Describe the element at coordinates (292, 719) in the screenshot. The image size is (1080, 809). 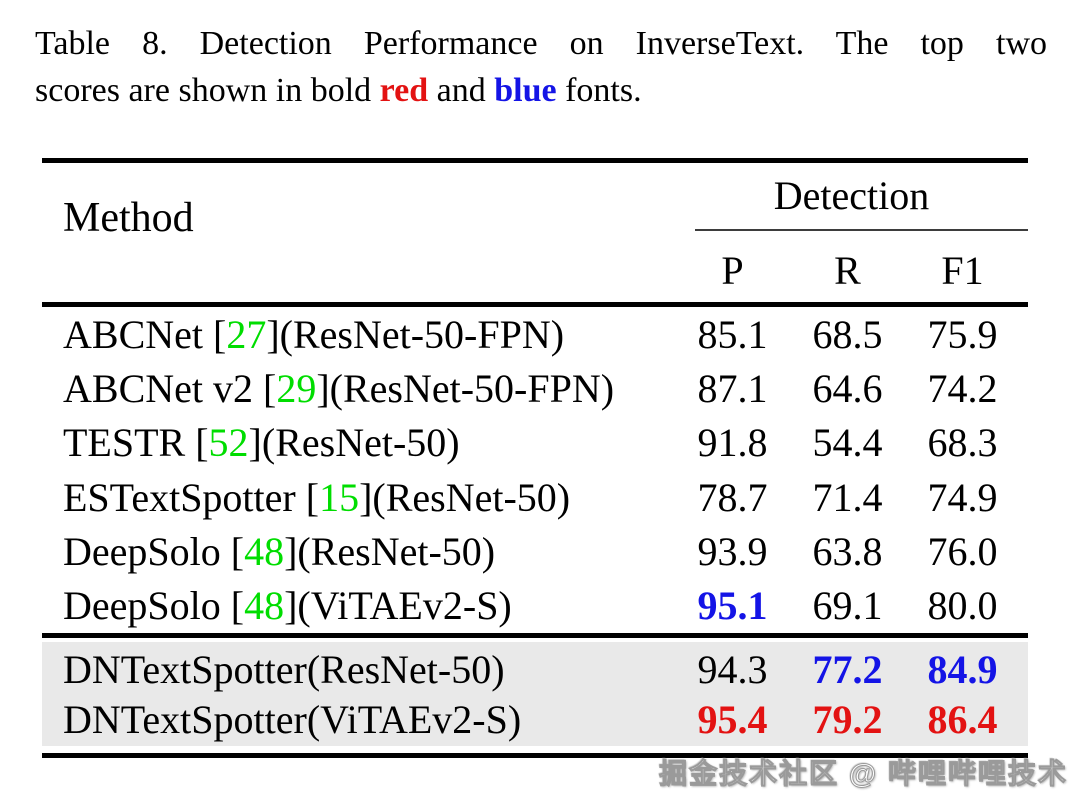
I see `method-name: DNTextSpotter(ViTAEv2-S)` at that location.